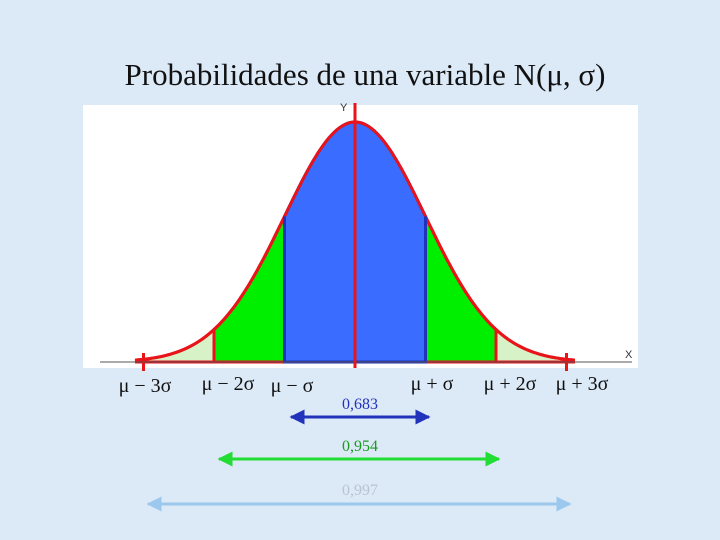 This screenshot has height=540, width=720. What do you see at coordinates (510, 384) in the screenshot?
I see `bound-label: μ + 2σ` at bounding box center [510, 384].